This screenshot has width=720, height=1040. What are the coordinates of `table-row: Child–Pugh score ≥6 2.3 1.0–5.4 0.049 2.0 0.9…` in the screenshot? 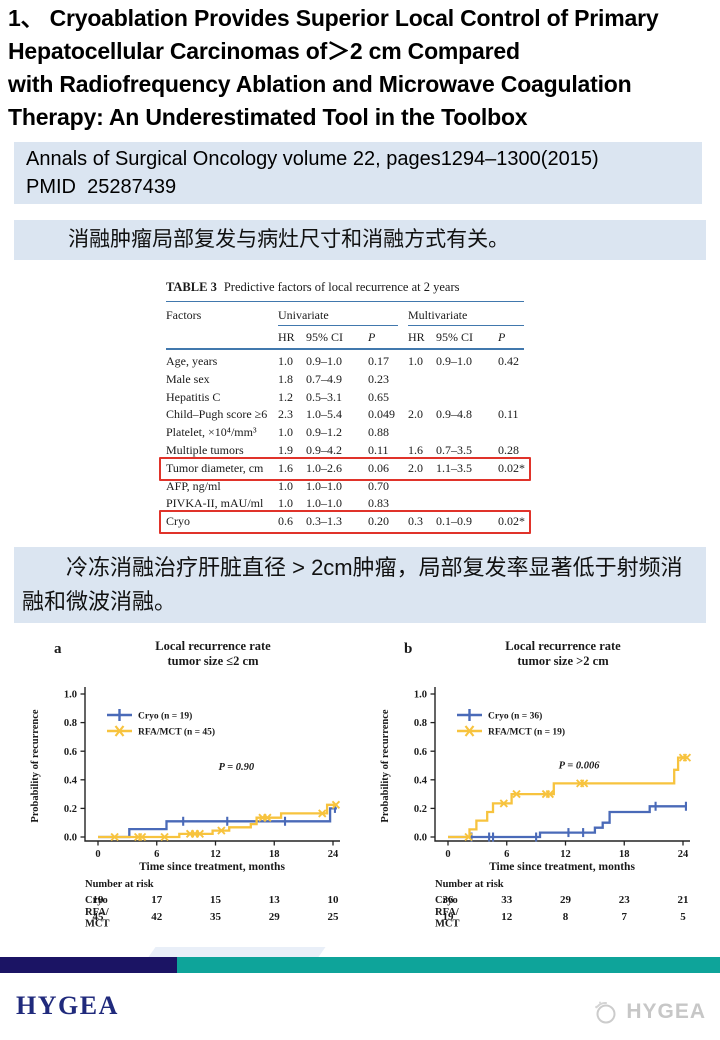 It's located at (345, 415).